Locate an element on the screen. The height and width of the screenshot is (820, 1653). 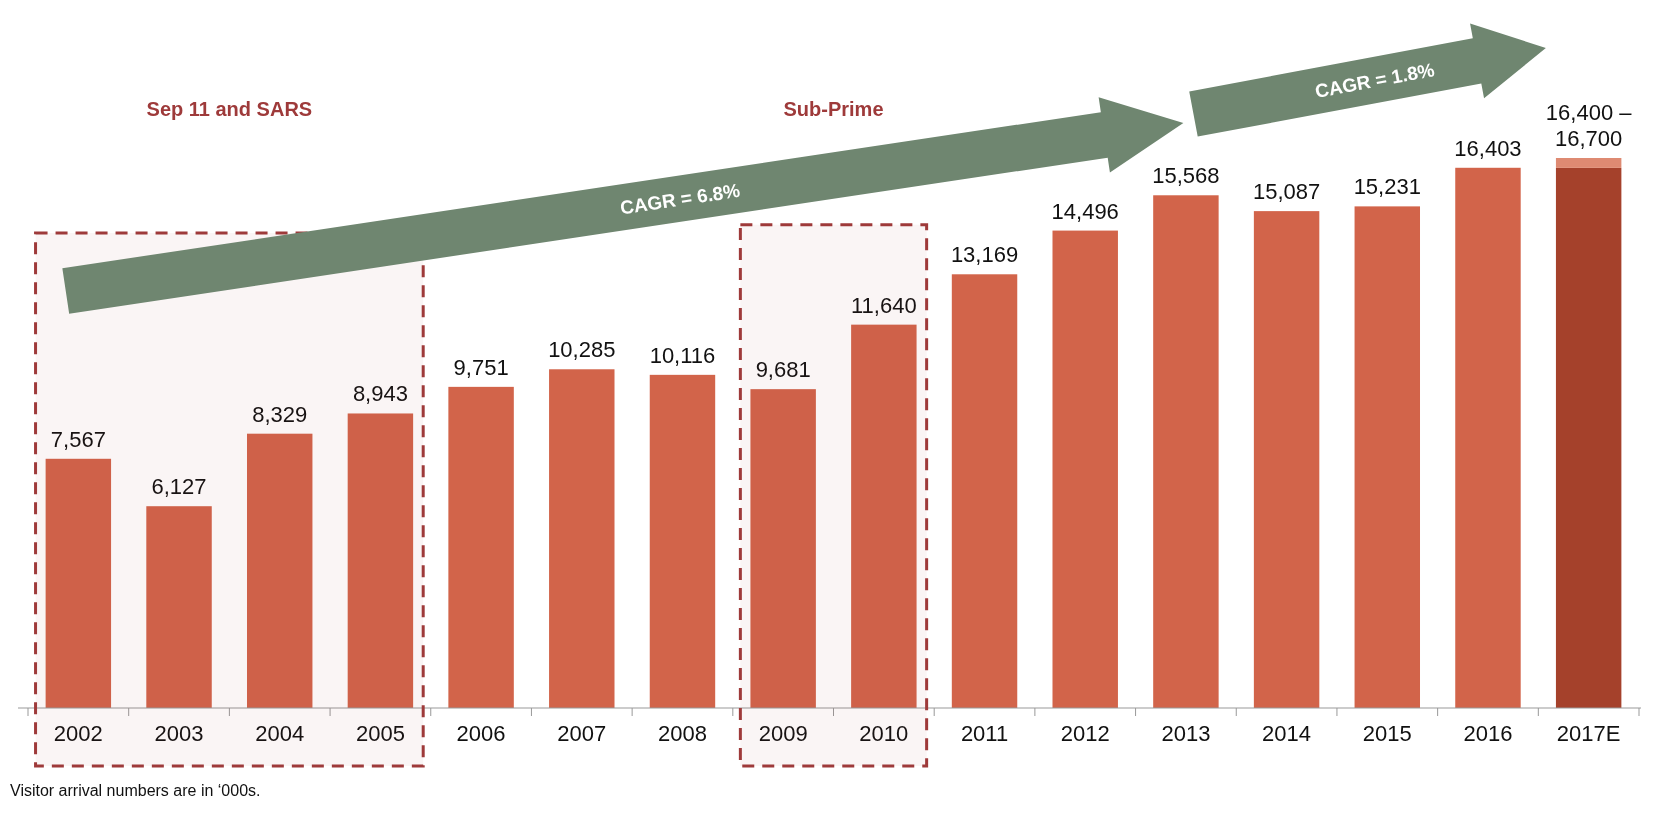
data-label: 9,751 is located at coordinates (481, 367).